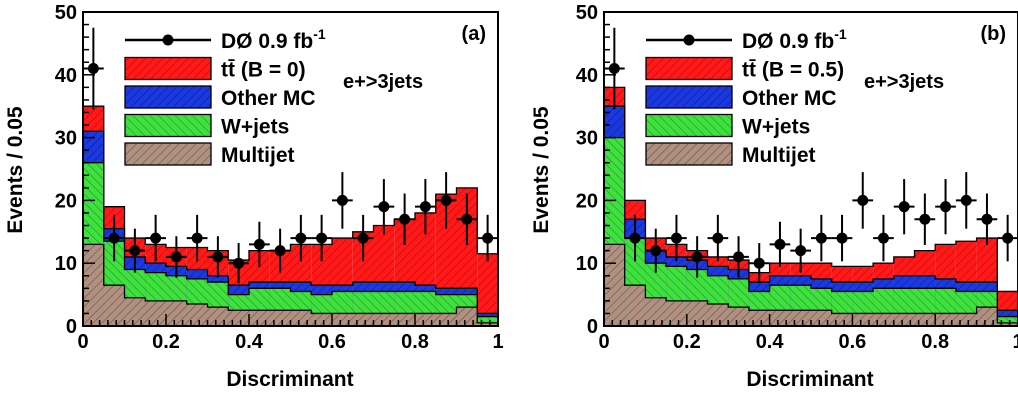  I want to click on legend-data-label: DØ 0.9 fb-1, so click(273, 39).